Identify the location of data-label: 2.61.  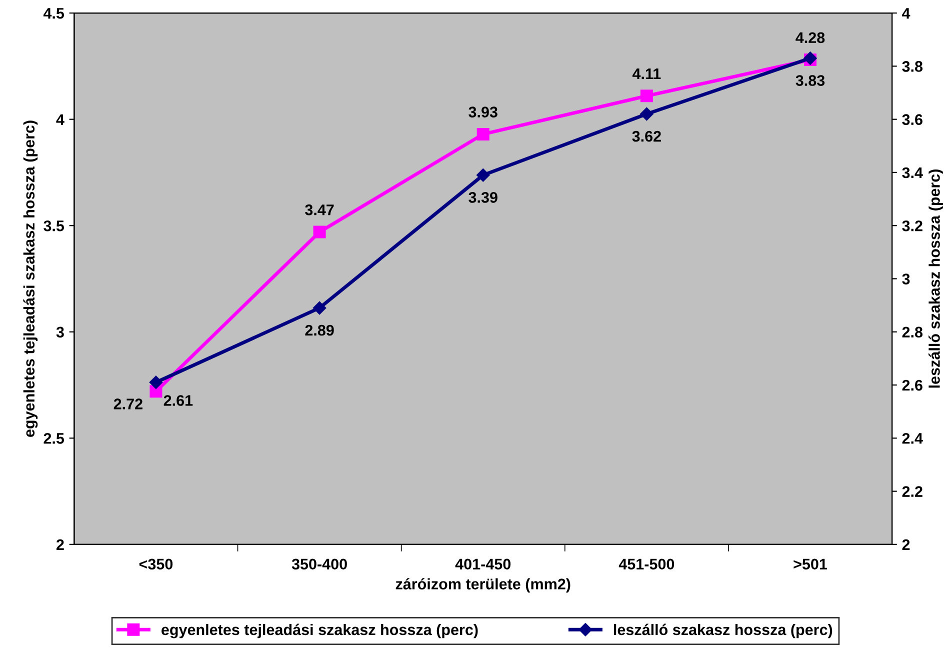
(178, 400).